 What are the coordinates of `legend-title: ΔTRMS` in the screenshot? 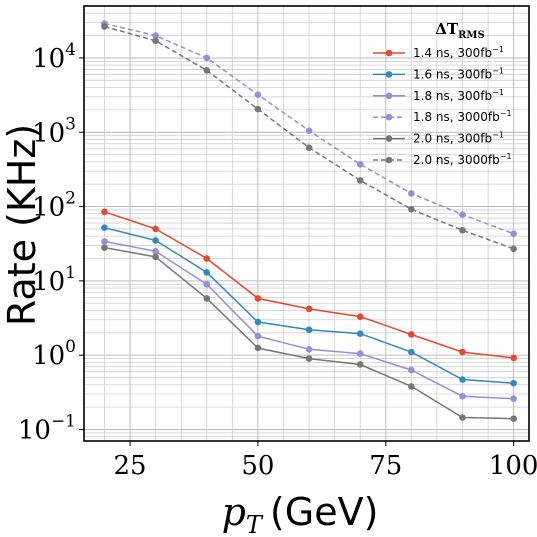 It's located at (459, 30).